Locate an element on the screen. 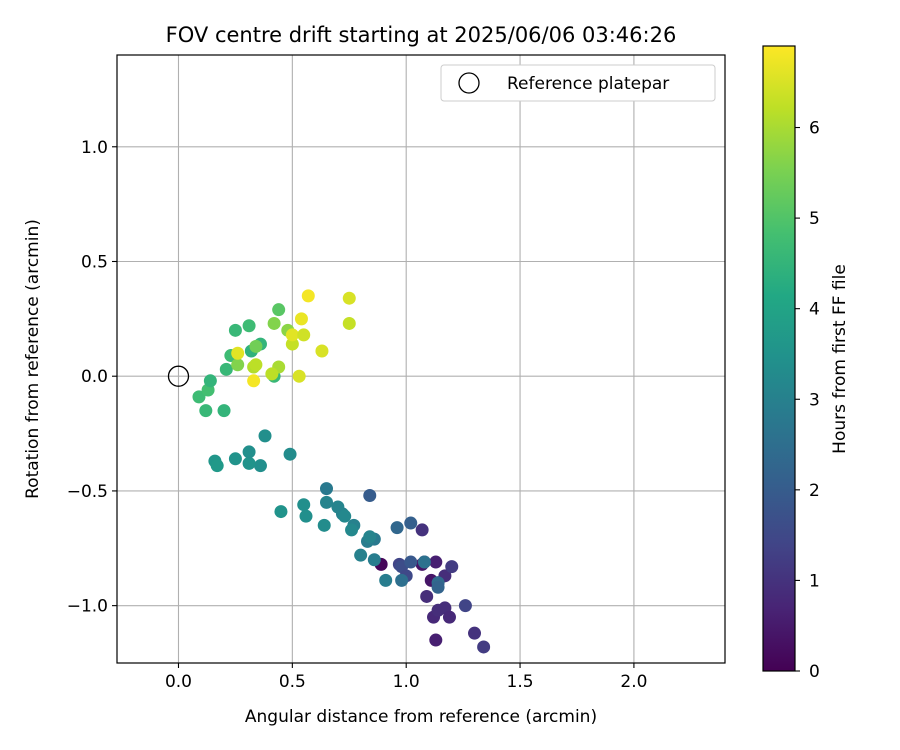  y-tick-label: 0.0 is located at coordinates (94, 377).